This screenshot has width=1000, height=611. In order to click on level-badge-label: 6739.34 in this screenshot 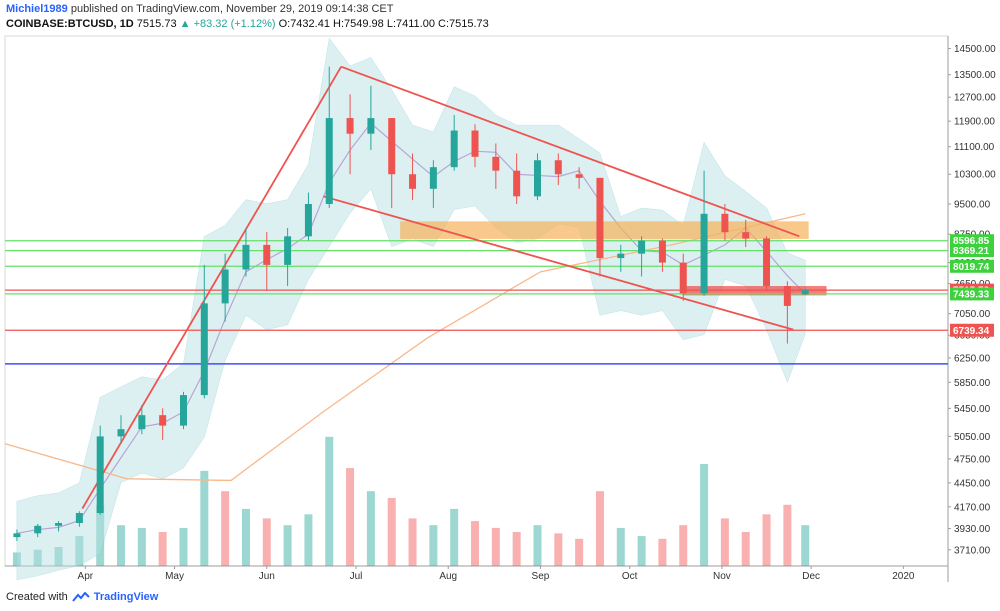, I will do `click(971, 331)`.